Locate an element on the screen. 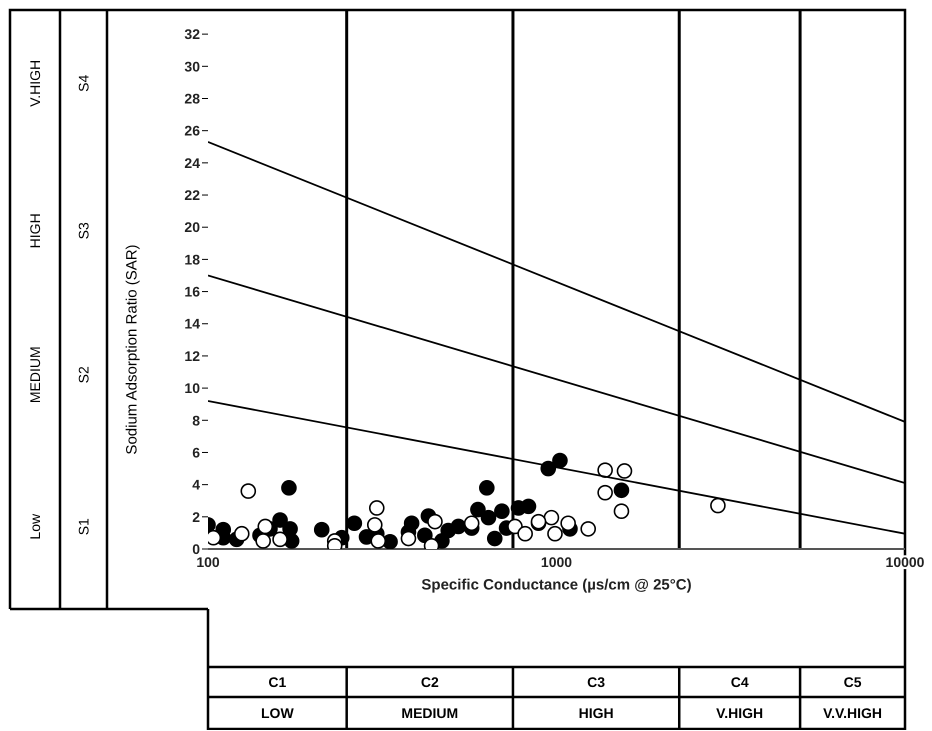 This screenshot has height=731, width=932. y-tick-label: 28 is located at coordinates (192, 98).